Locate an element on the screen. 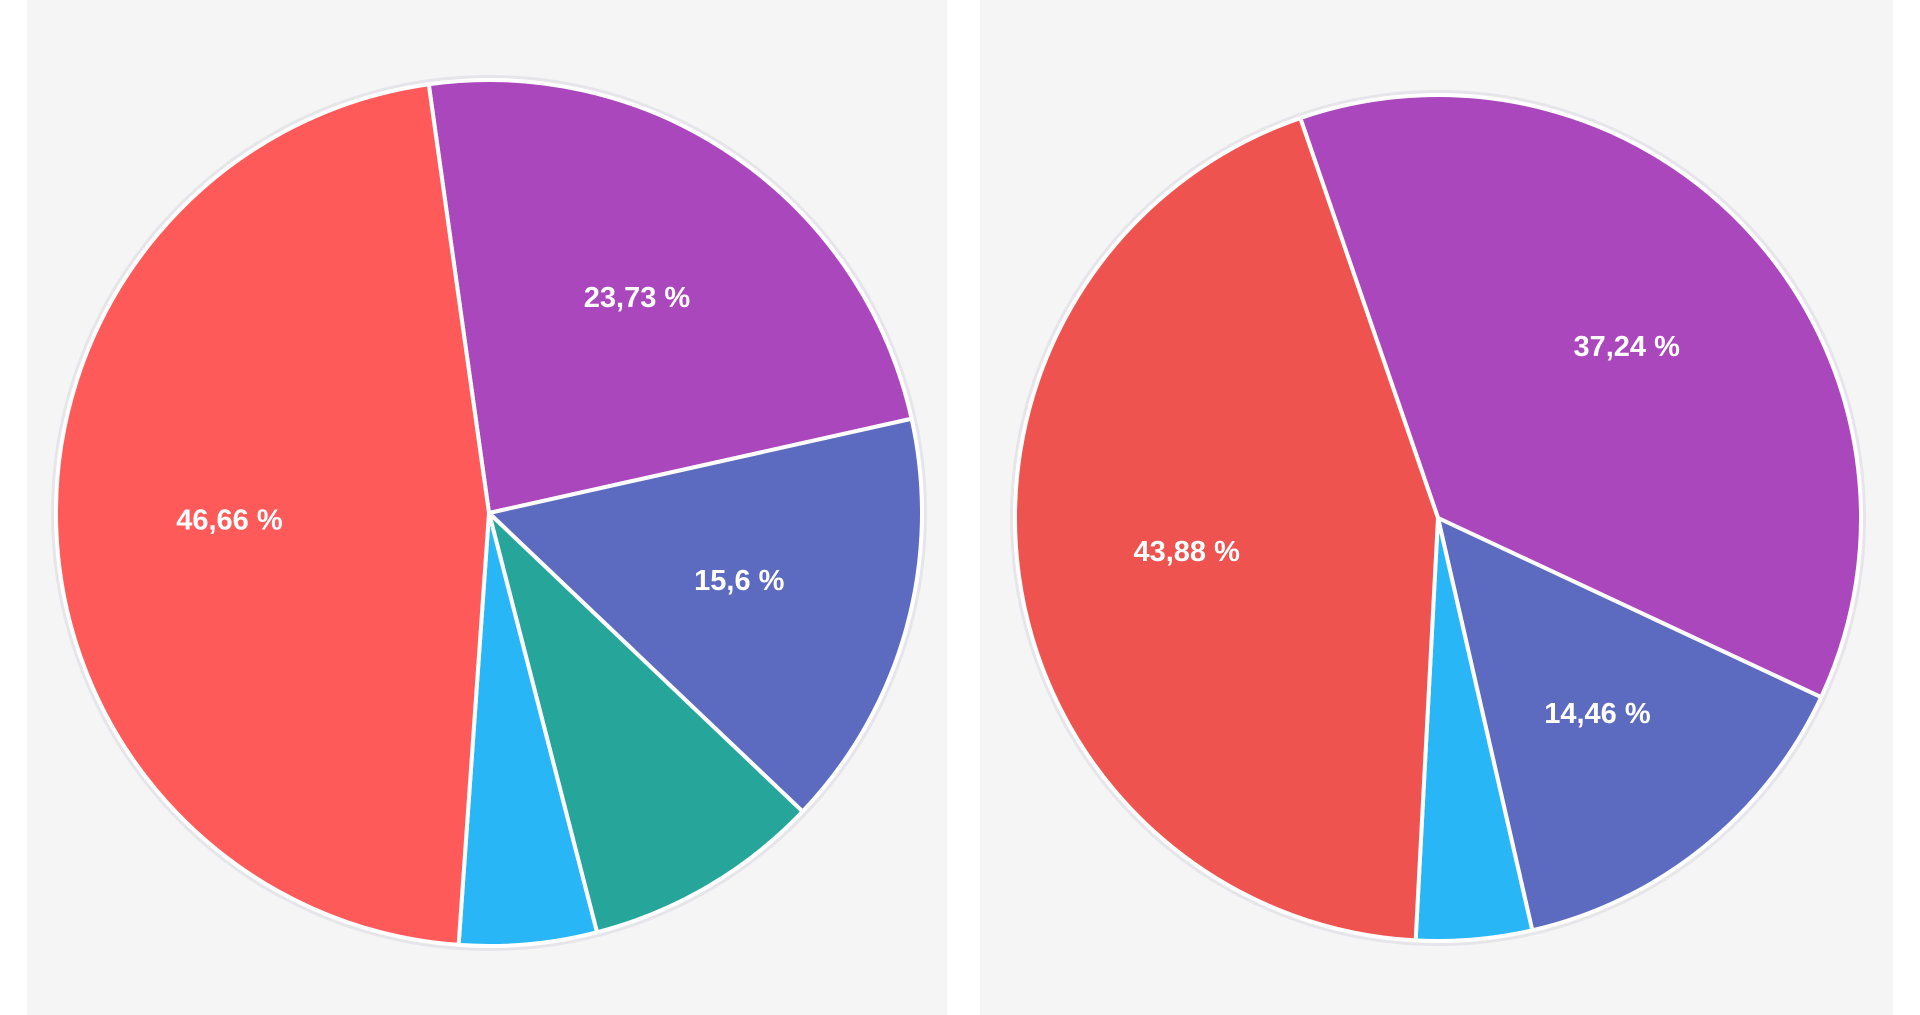  pie-left-slice-2-label: 15,6 % is located at coordinates (739, 581).